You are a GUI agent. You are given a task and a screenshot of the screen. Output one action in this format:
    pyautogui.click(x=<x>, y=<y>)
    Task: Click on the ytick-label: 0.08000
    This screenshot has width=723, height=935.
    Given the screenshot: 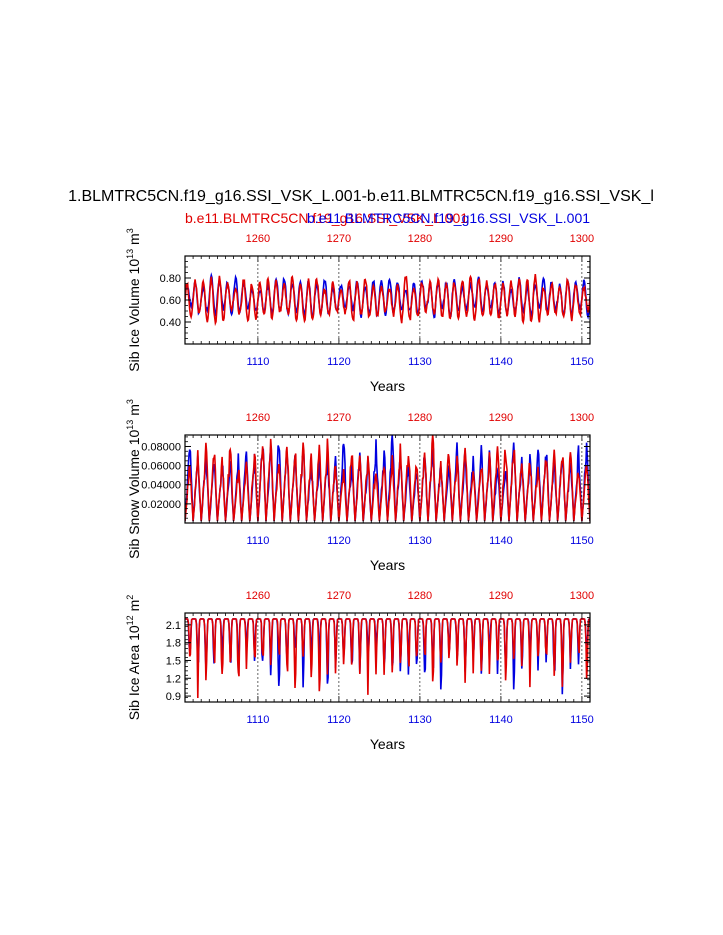 What is the action you would take?
    pyautogui.click(x=161, y=447)
    